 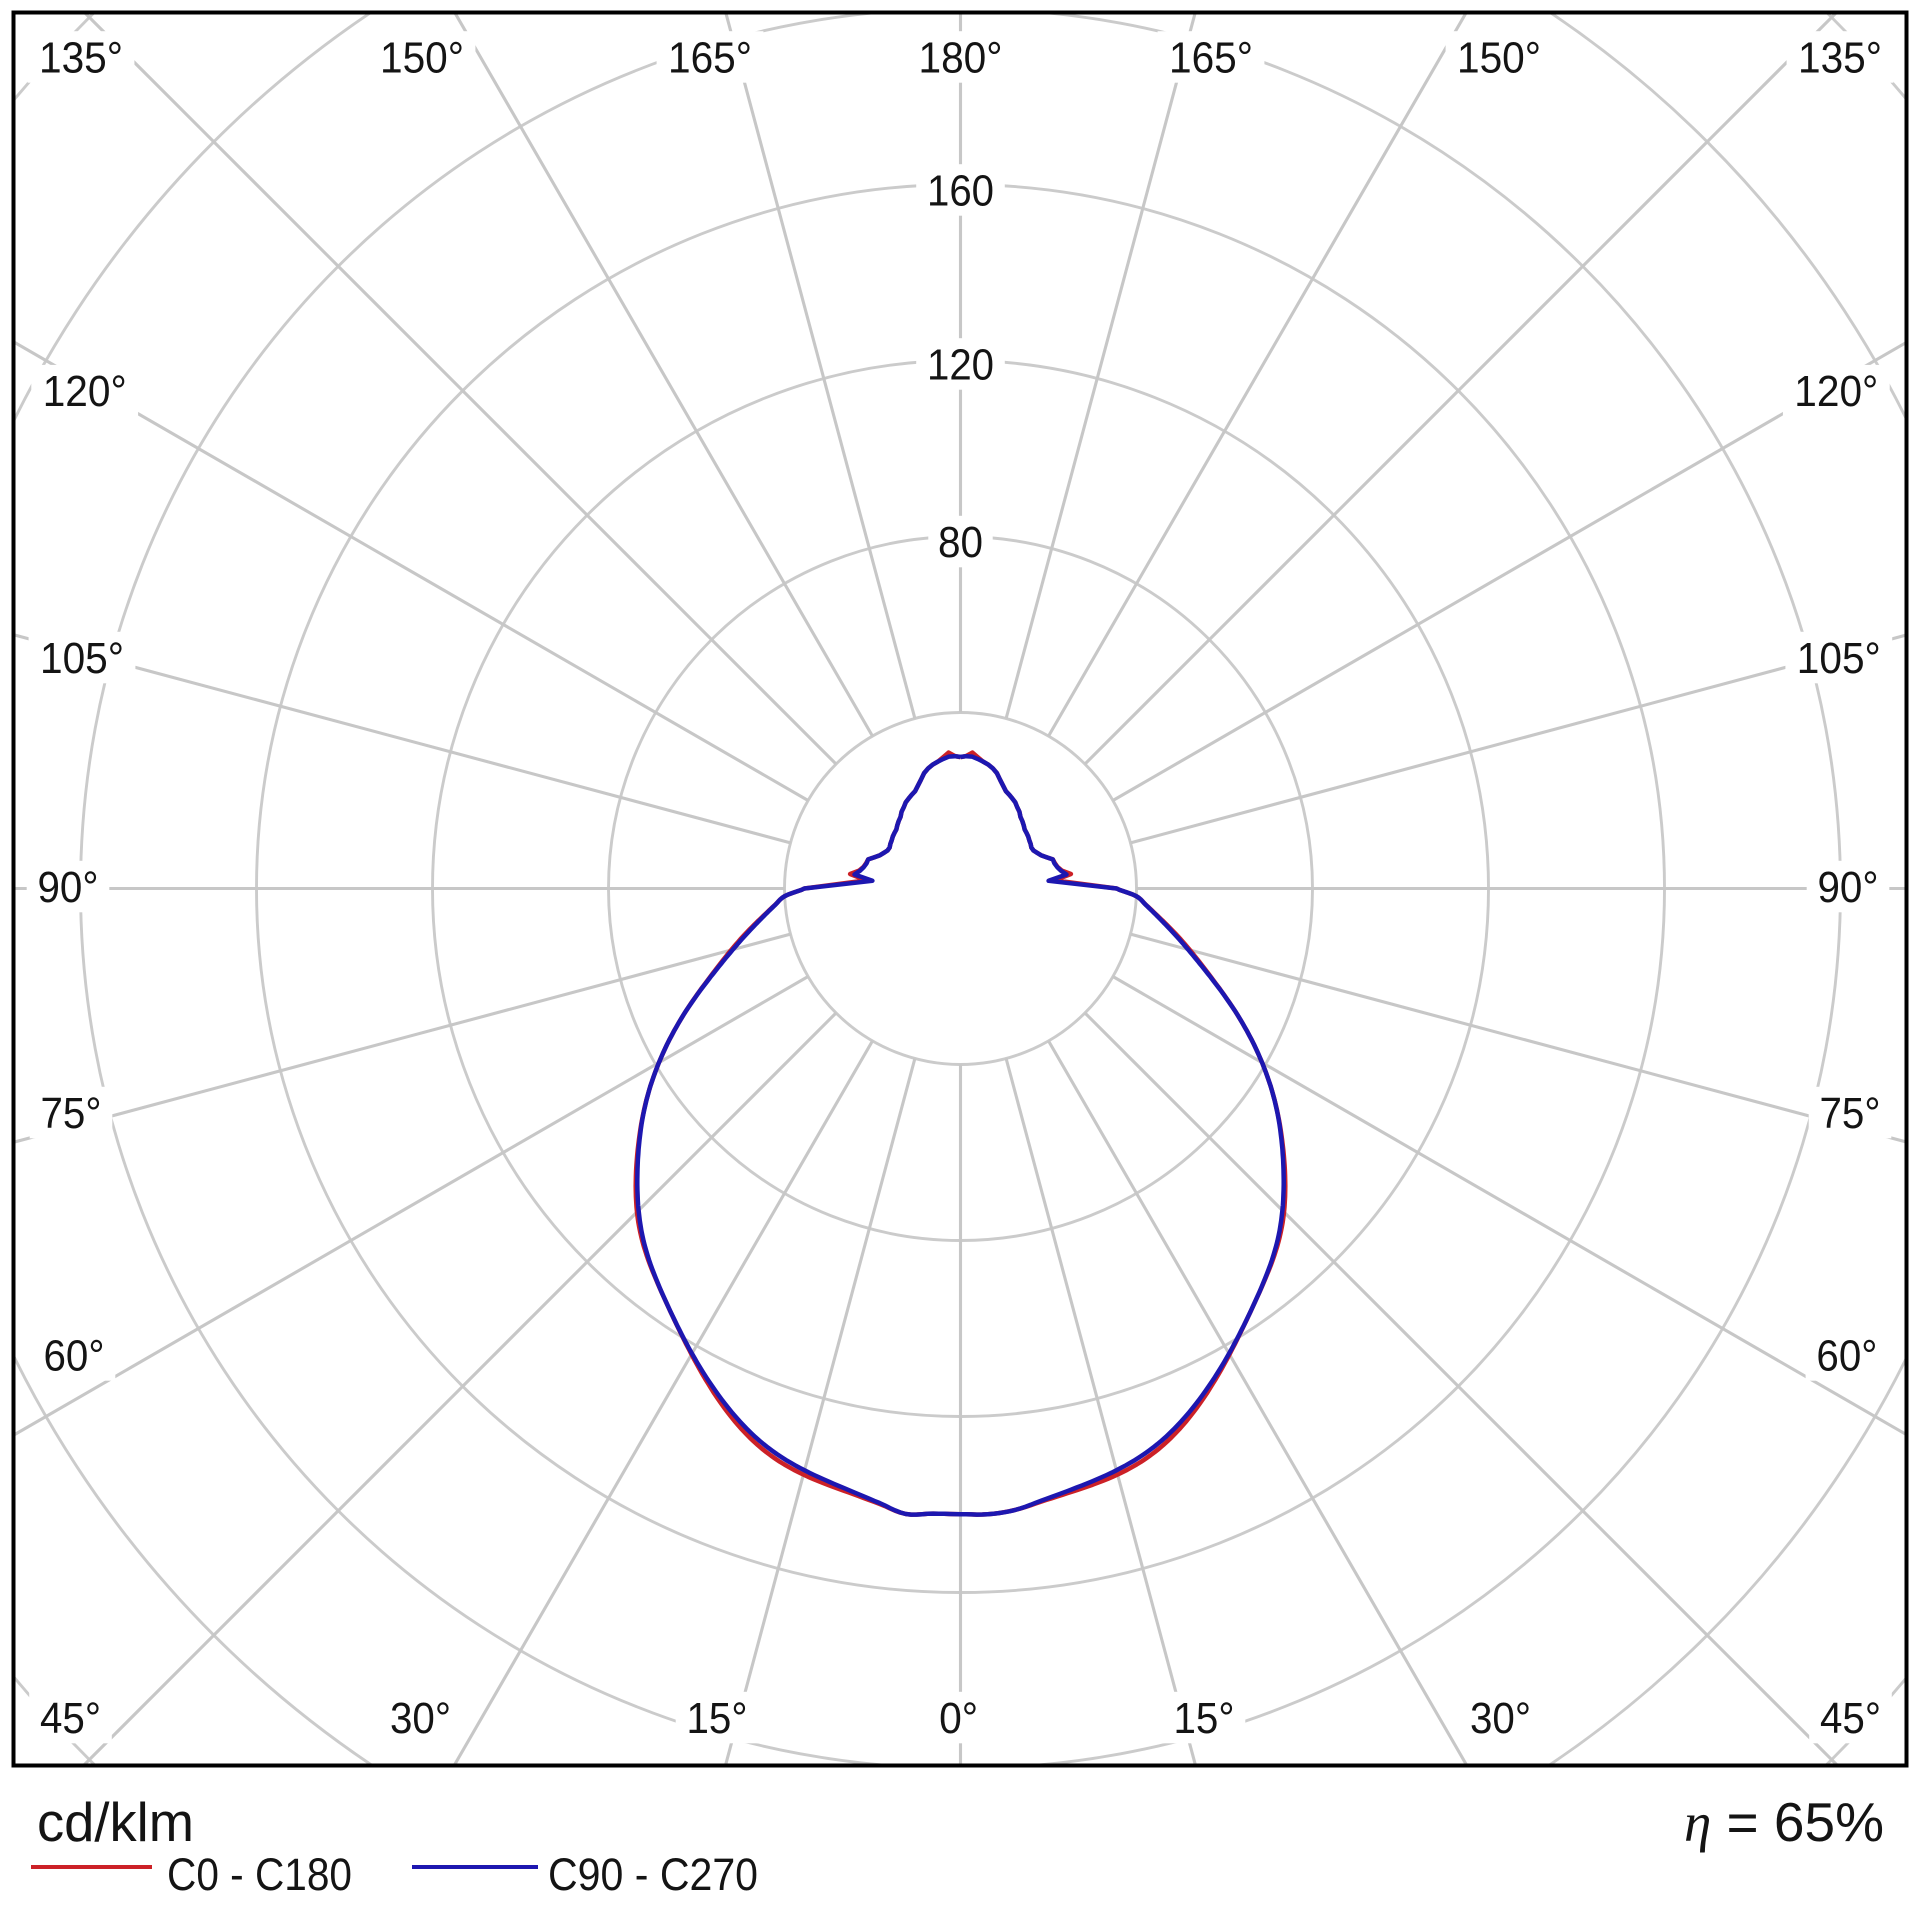 I want to click on svg-text: 180°, so click(x=961, y=58).